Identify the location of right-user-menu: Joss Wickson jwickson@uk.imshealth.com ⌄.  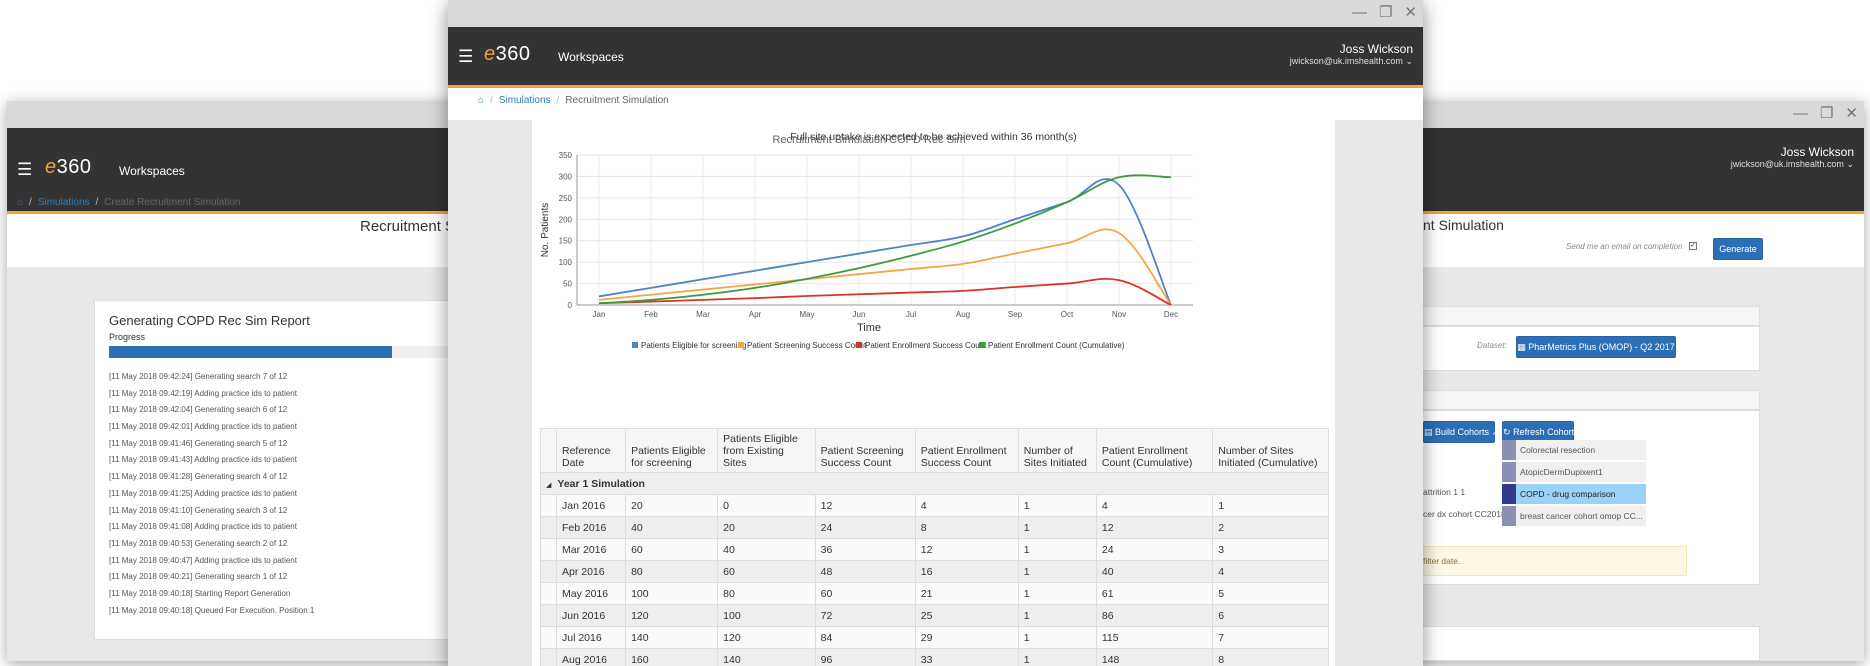
(1792, 157).